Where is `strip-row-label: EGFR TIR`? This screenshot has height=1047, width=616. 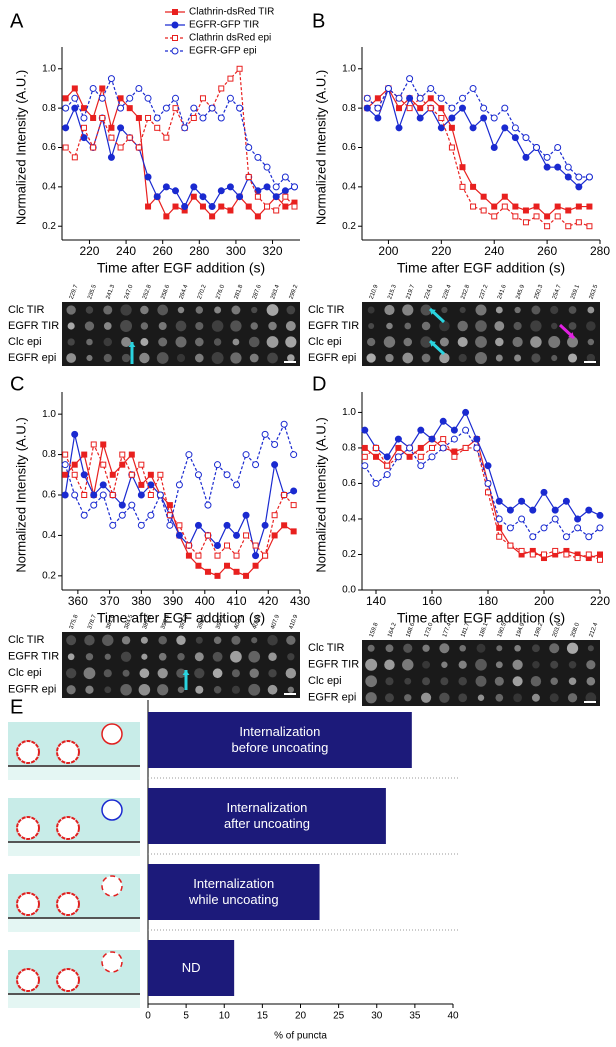
strip-row-label: EGFR TIR is located at coordinates (333, 665).